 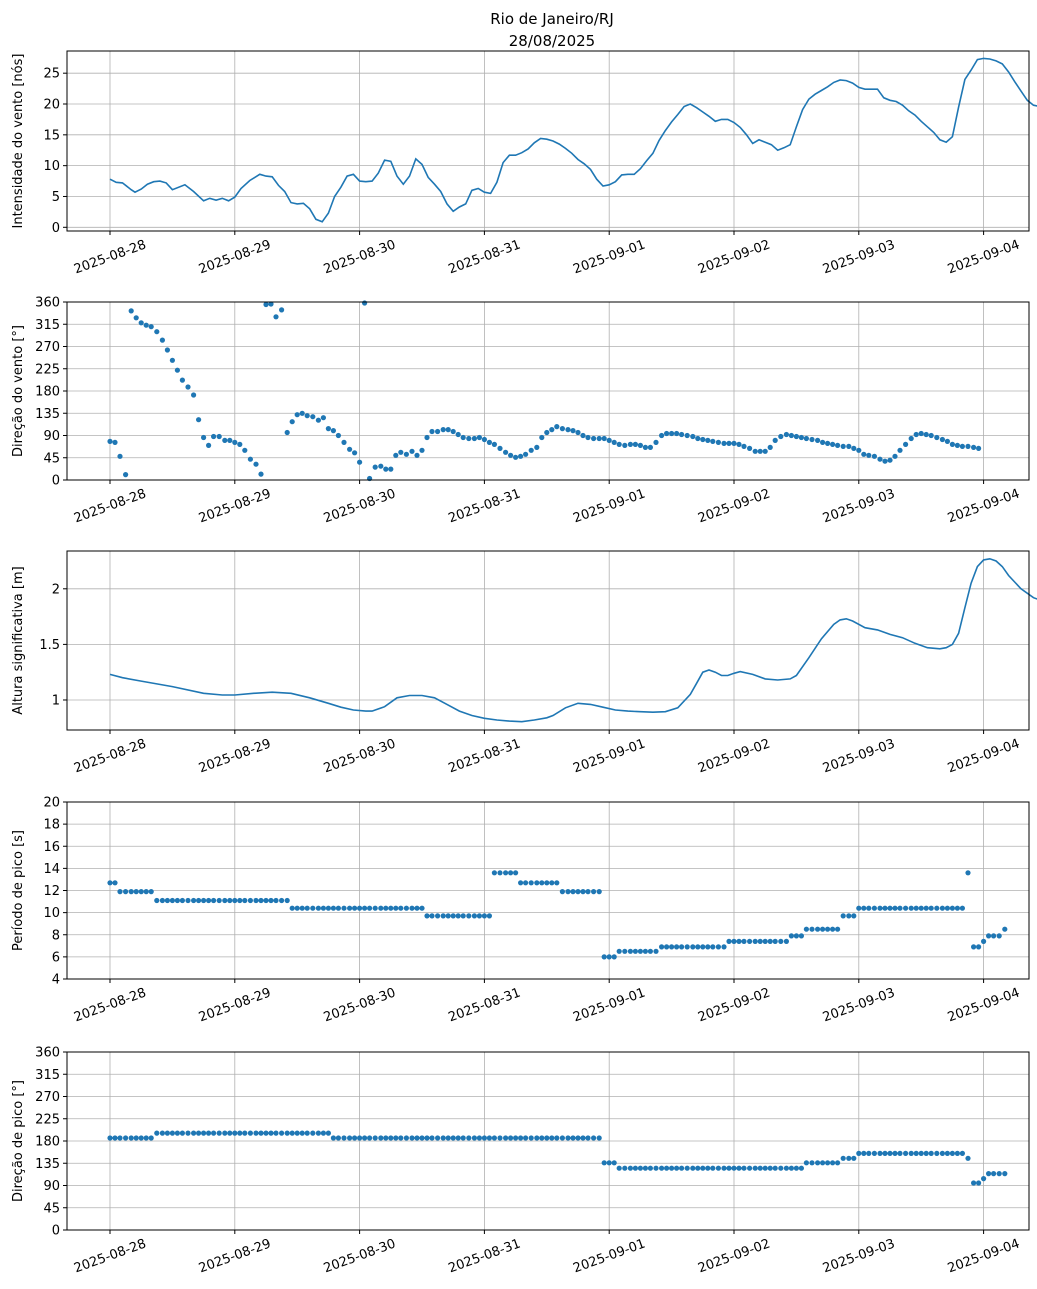 What do you see at coordinates (984, 507) in the screenshot?
I see `x-tick-label: 2025-09-04` at bounding box center [984, 507].